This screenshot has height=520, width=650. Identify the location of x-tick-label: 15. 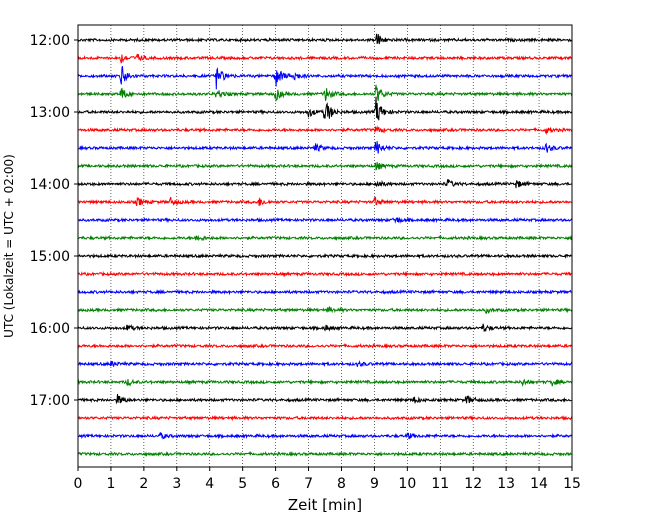
(572, 484).